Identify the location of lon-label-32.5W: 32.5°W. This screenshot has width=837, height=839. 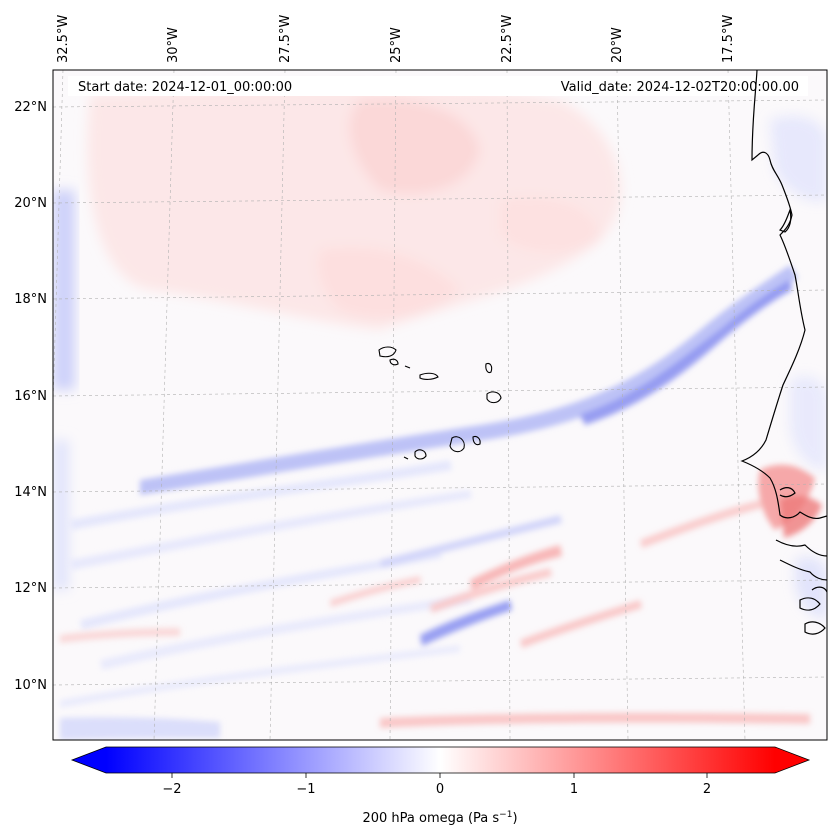
(63, 39).